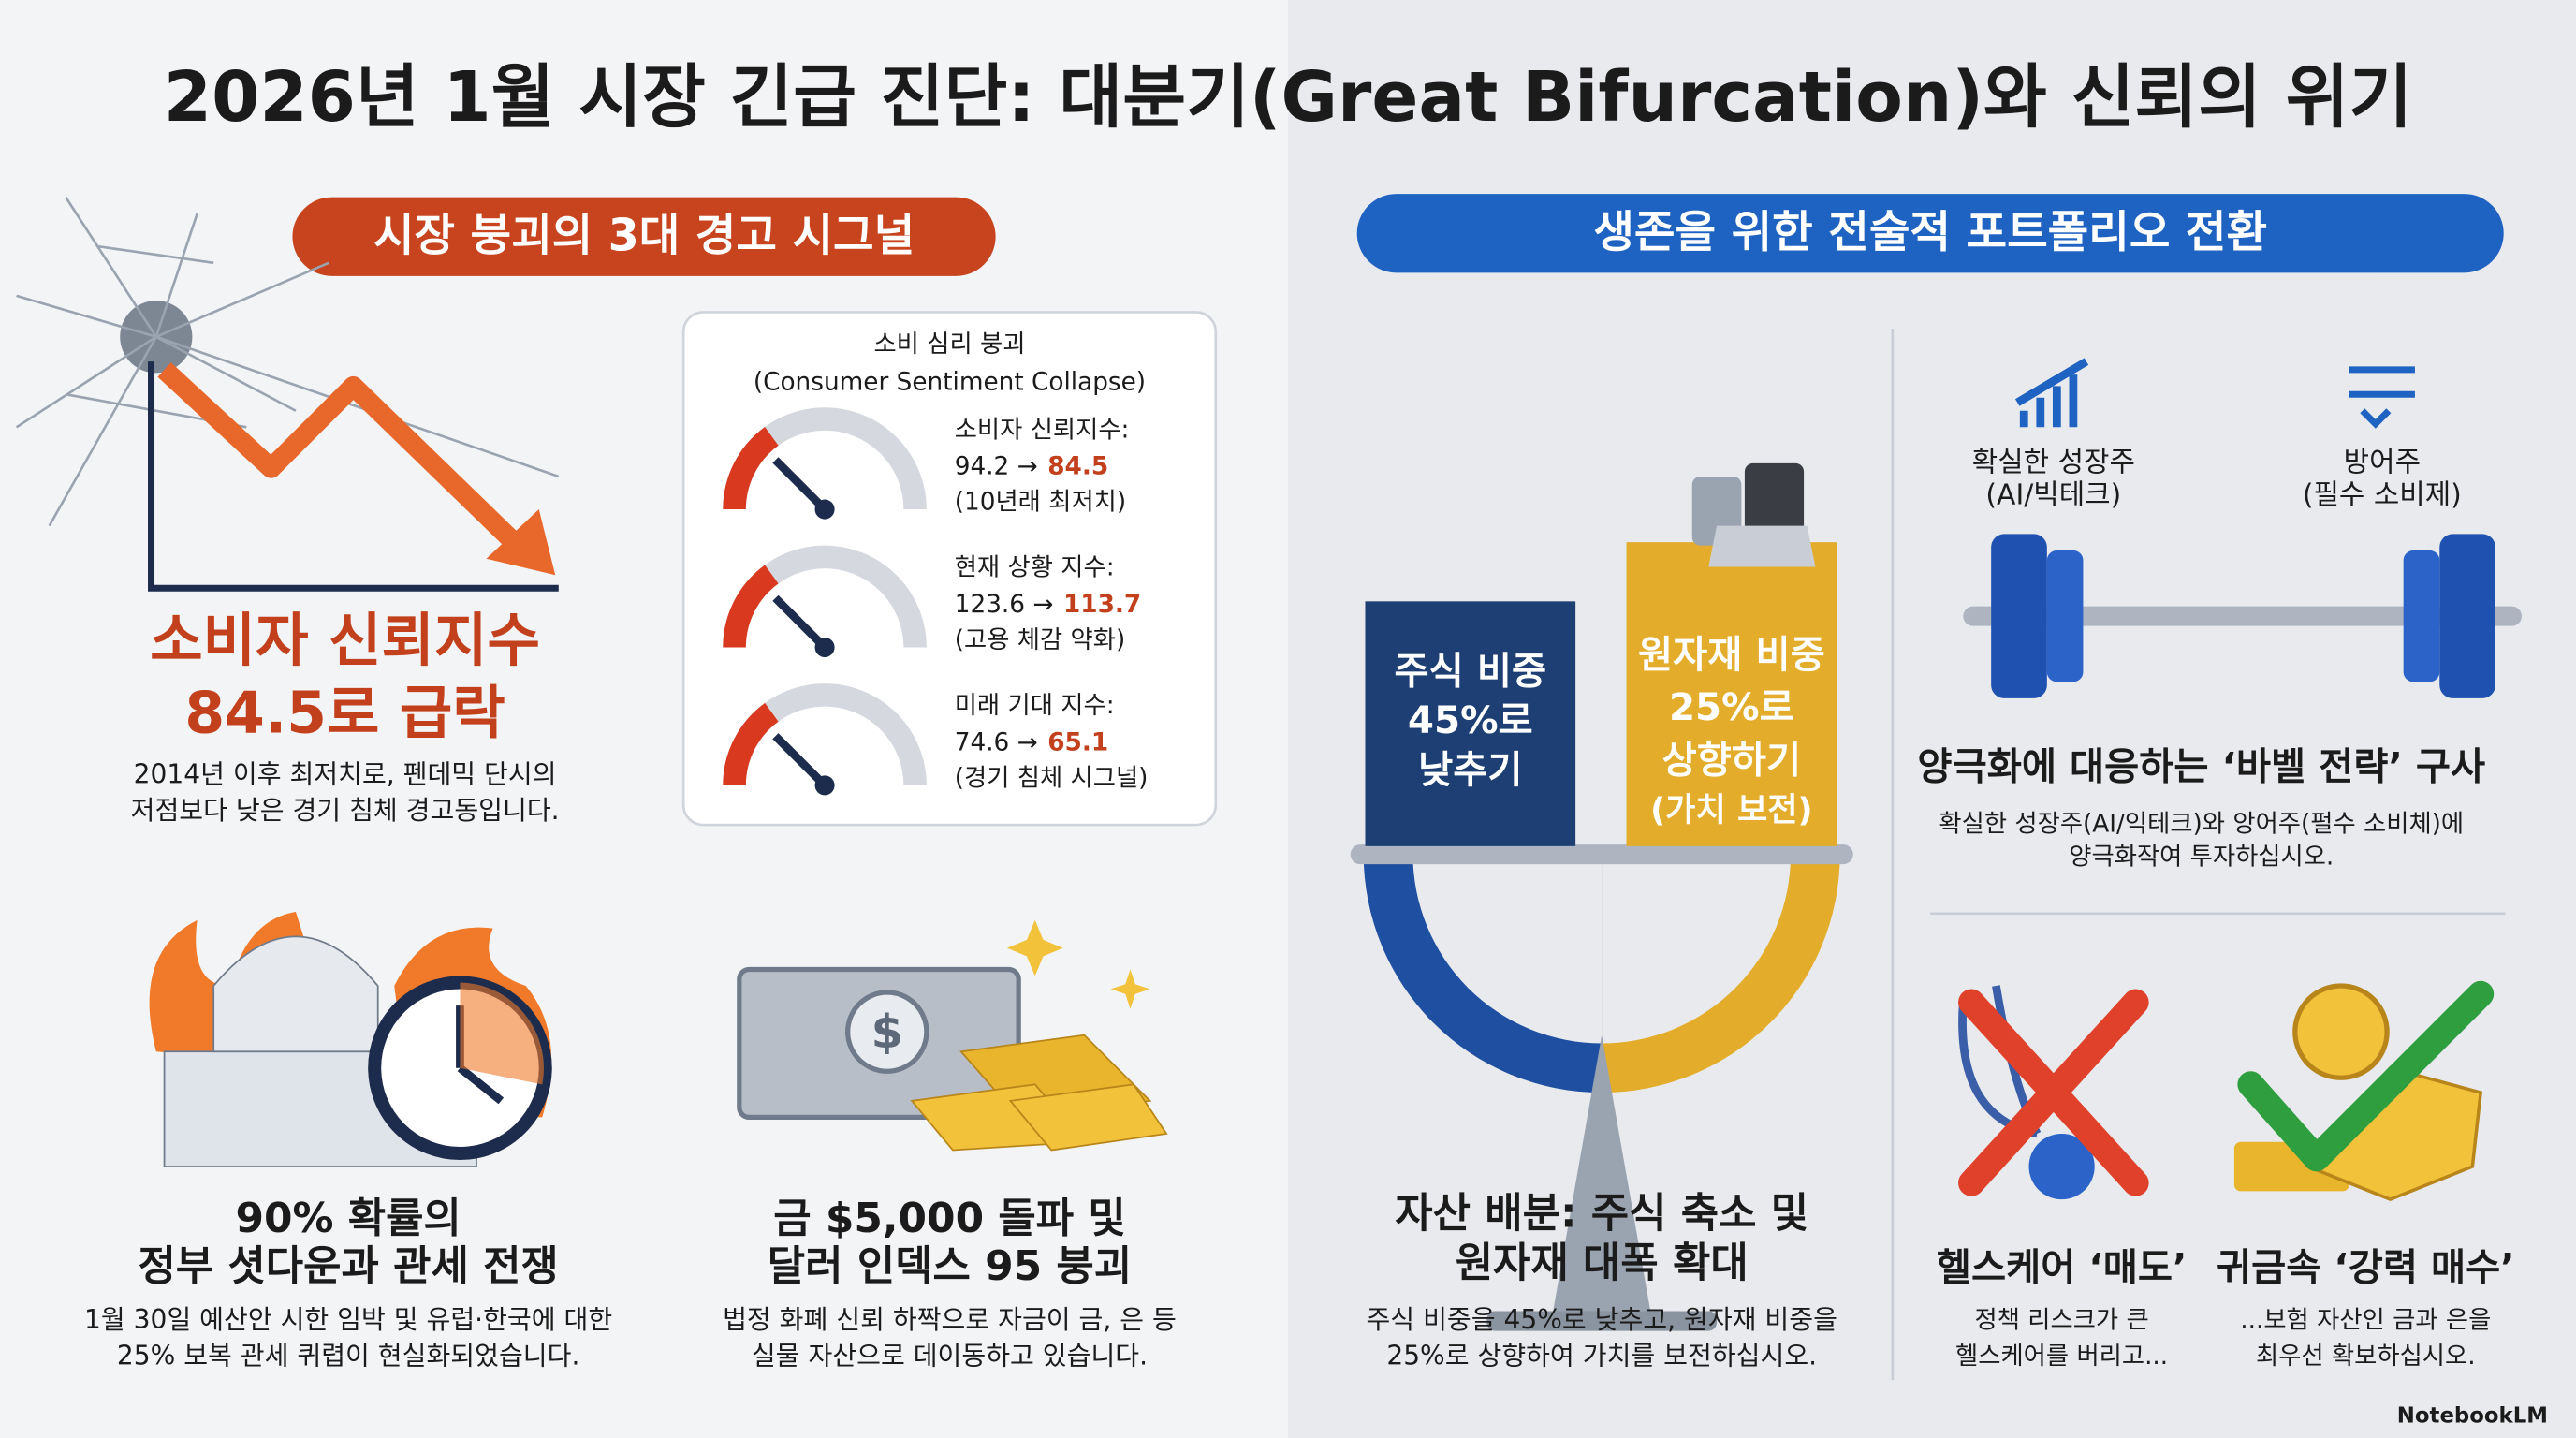 Image resolution: width=2576 pixels, height=1438 pixels. Describe the element at coordinates (1470, 720) in the screenshot. I see `stock-label: 45%로` at that location.